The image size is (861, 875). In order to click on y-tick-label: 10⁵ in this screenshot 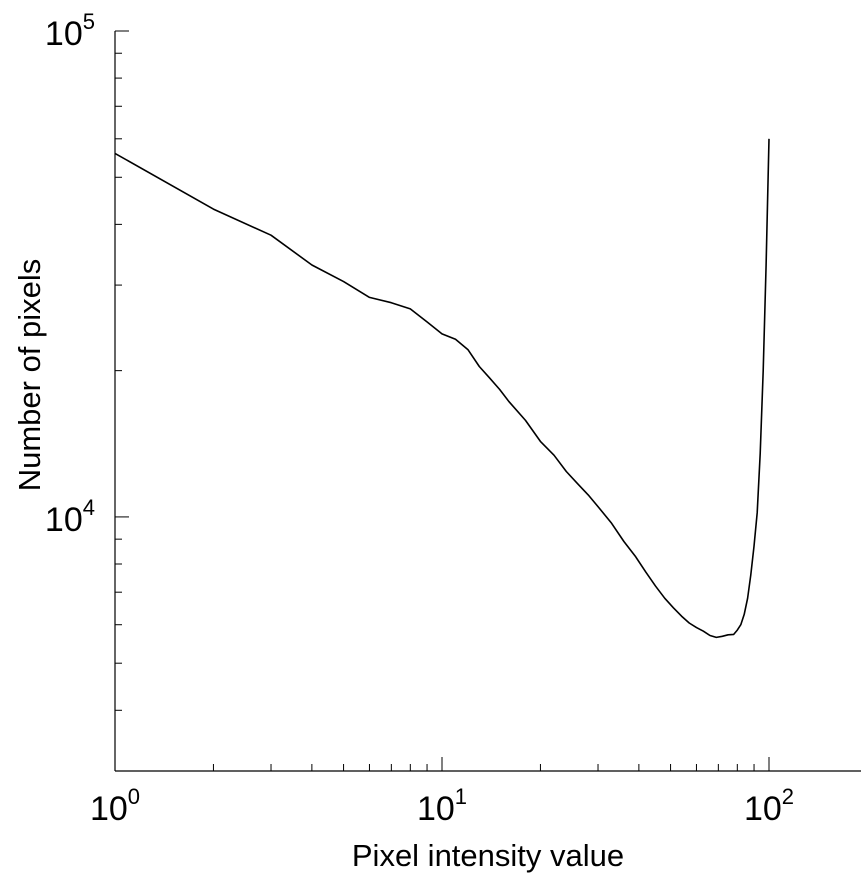, I will do `click(70, 31)`.